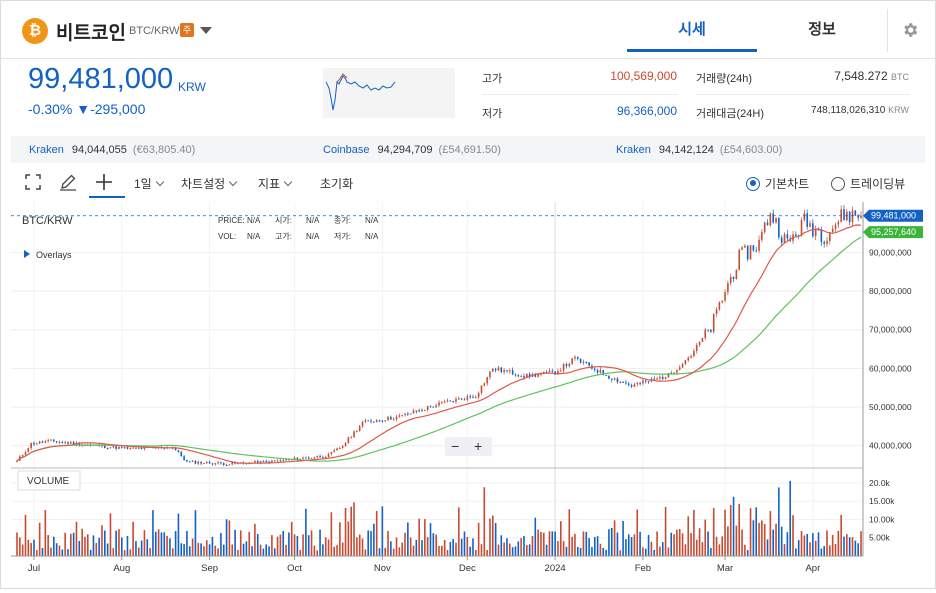 This screenshot has width=936, height=593. What do you see at coordinates (192, 87) in the screenshot?
I see `price-unit: KRW` at bounding box center [192, 87].